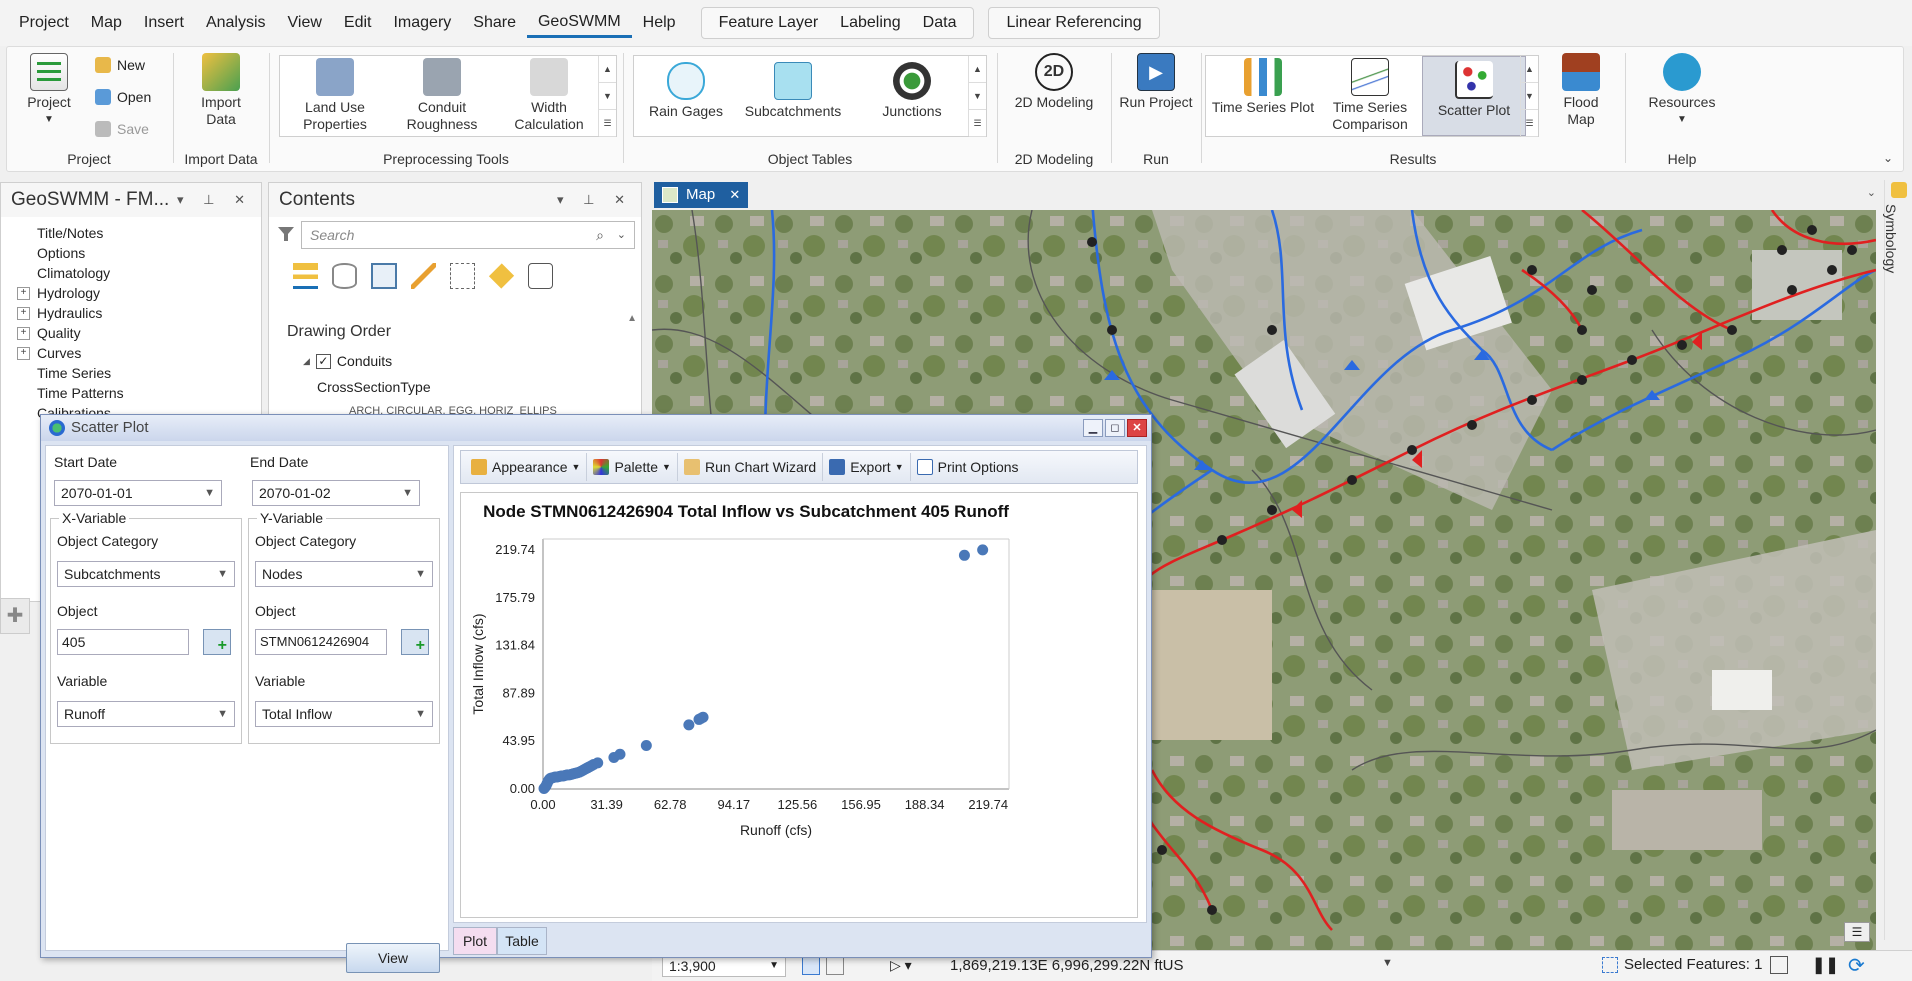 The image size is (1912, 981). I want to click on view-button: View, so click(393, 958).